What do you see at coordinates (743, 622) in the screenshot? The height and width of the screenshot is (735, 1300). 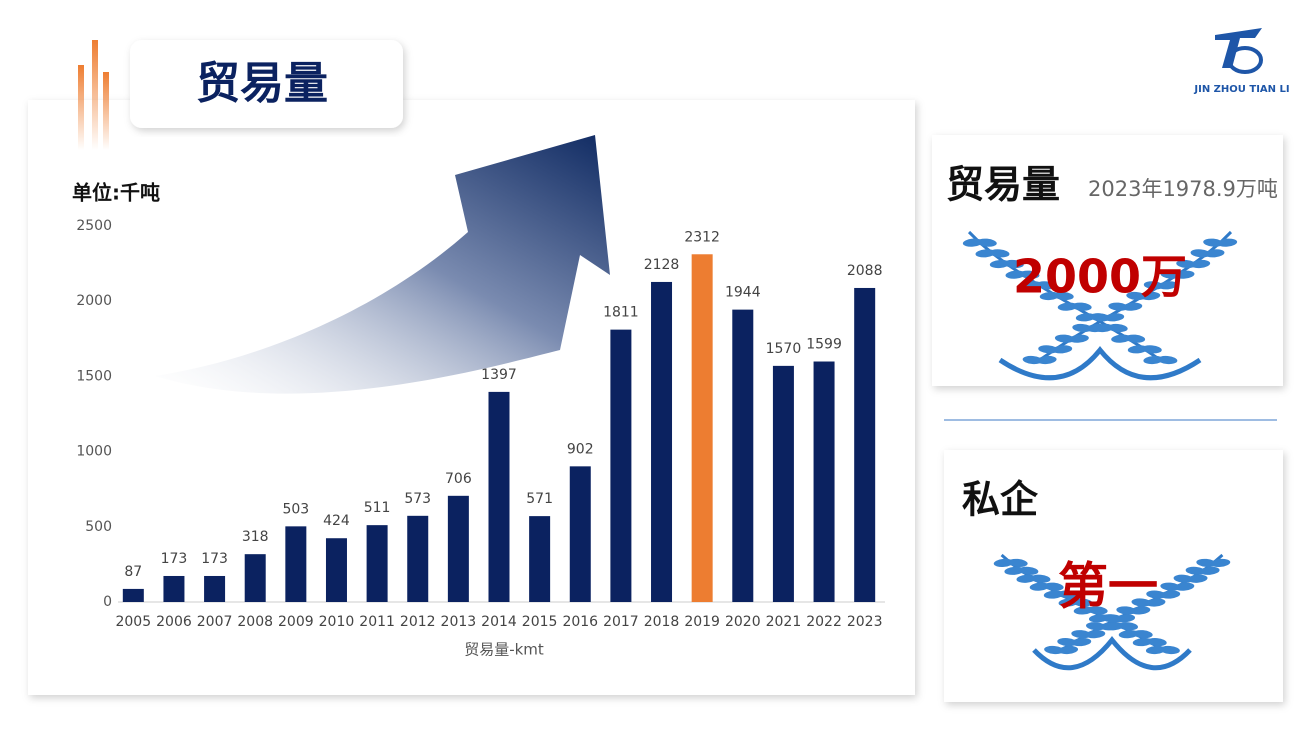 I see `x-tick-label: 2020` at bounding box center [743, 622].